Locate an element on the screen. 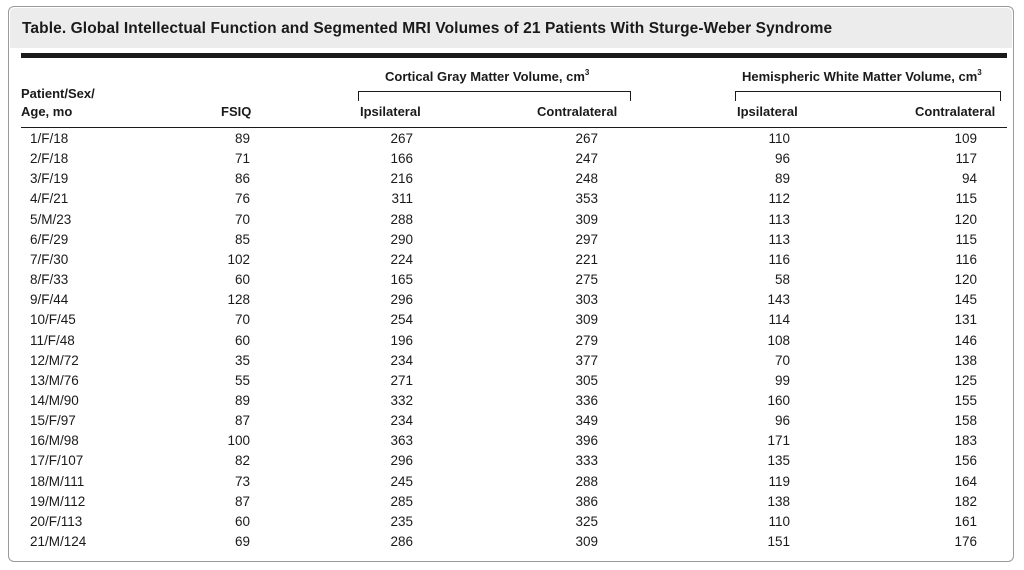  gray-ipsilateral-header: Ipsilateral is located at coordinates (390, 111).